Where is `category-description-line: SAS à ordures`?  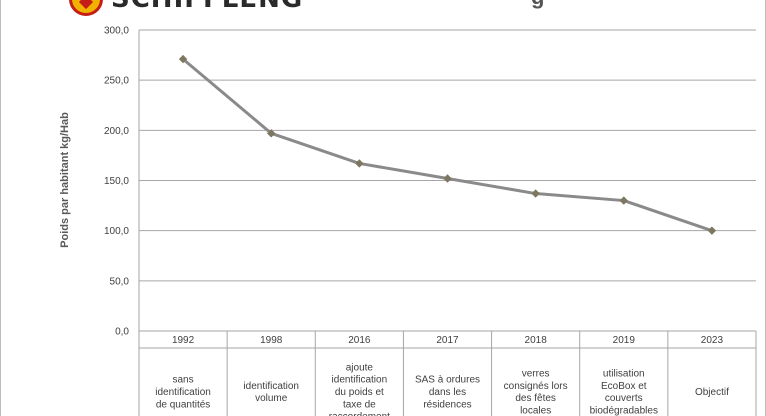
category-description-line: SAS à ordures is located at coordinates (447, 380).